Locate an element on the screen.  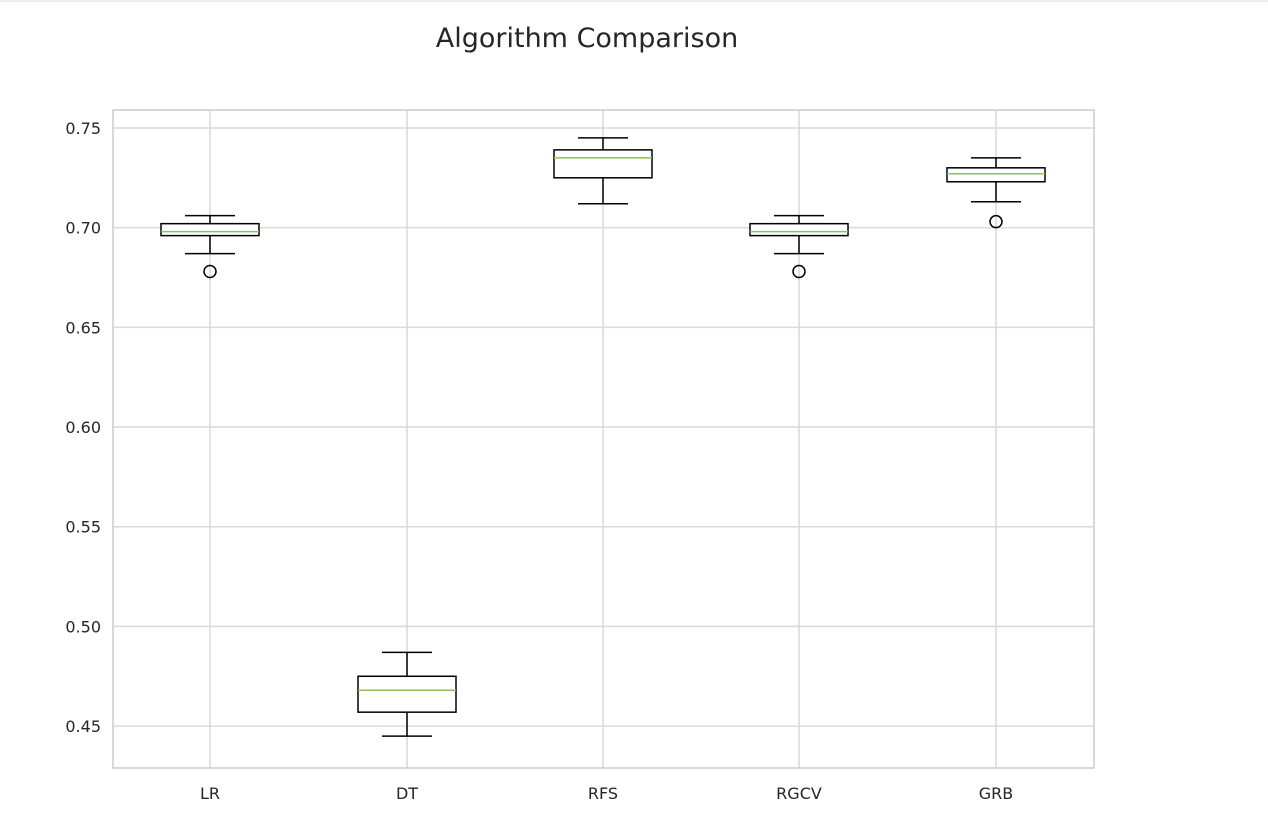
y-tick-label: 0.70 is located at coordinates (83, 228).